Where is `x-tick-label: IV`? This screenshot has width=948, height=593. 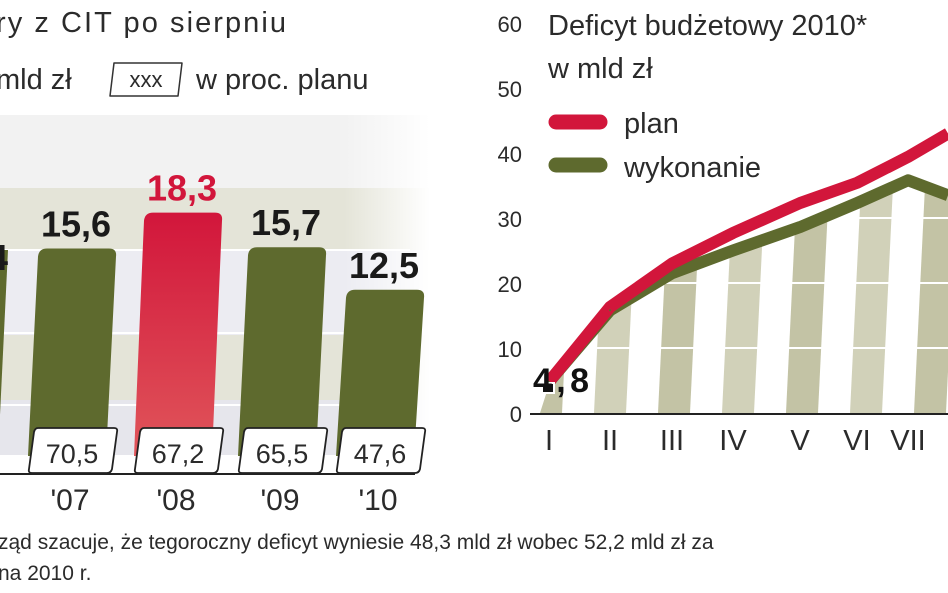 x-tick-label: IV is located at coordinates (733, 441).